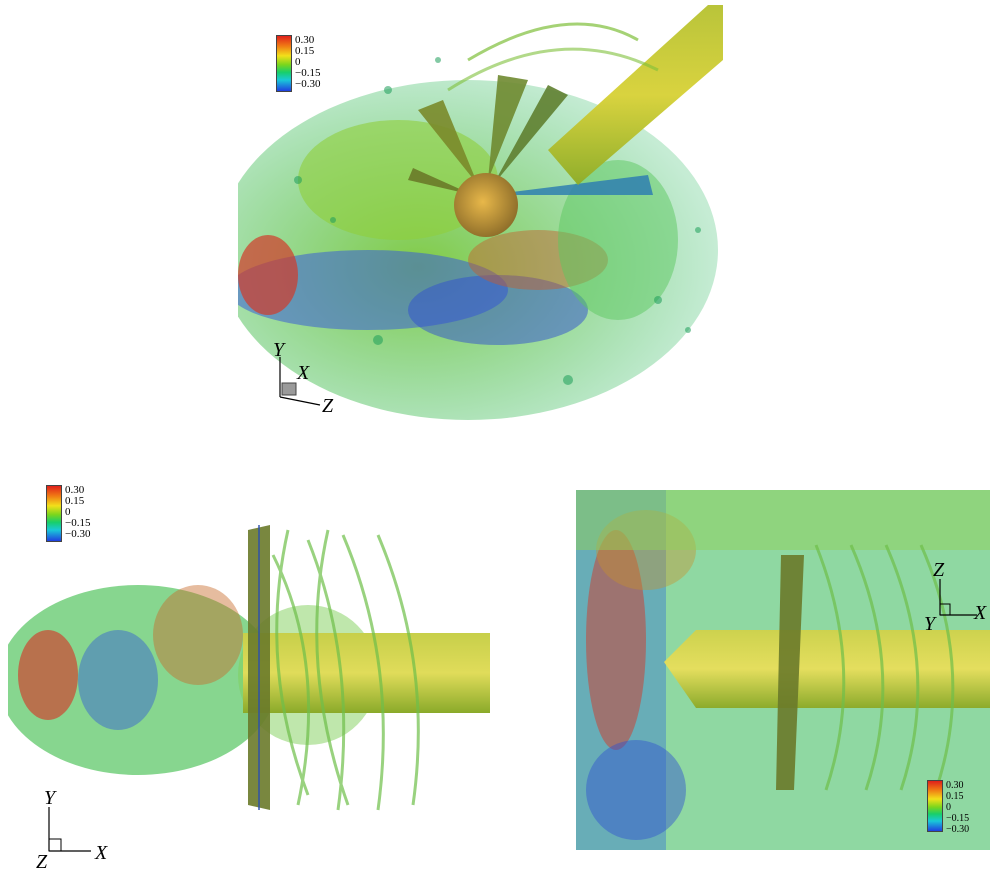 The height and width of the screenshot is (873, 992). What do you see at coordinates (958, 597) in the screenshot?
I see `bottom-right-axis-triad` at bounding box center [958, 597].